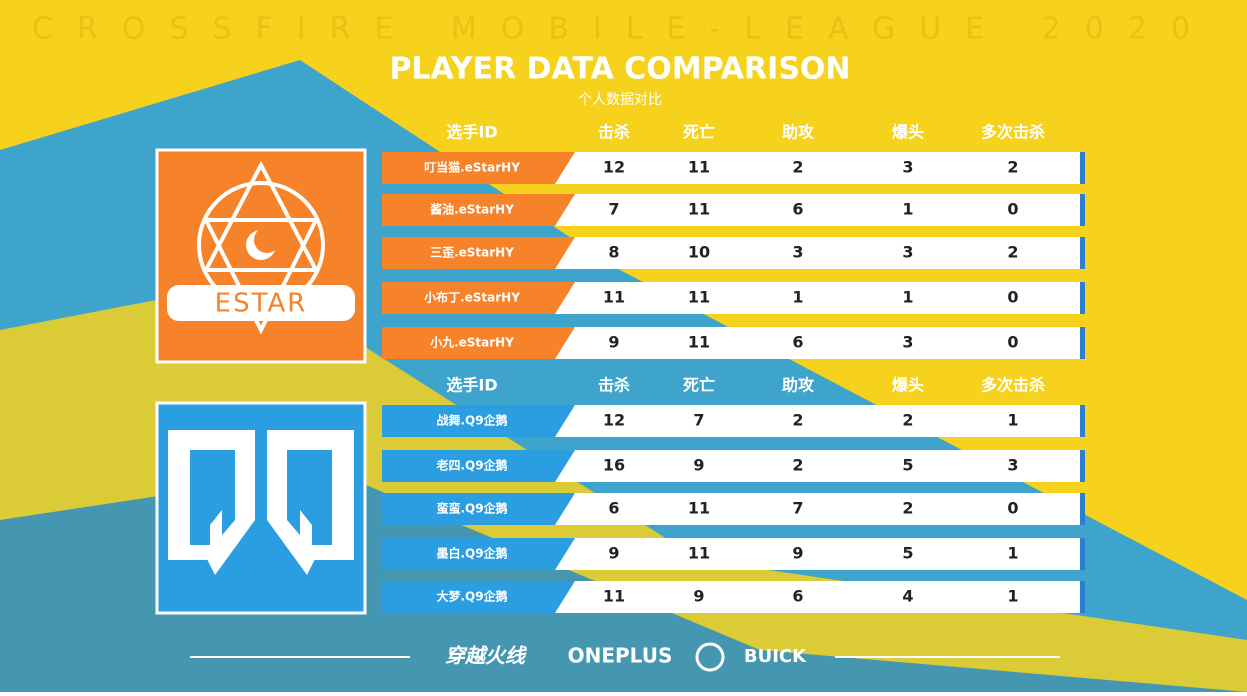  I want to click on sponsor-icon, so click(710, 657).